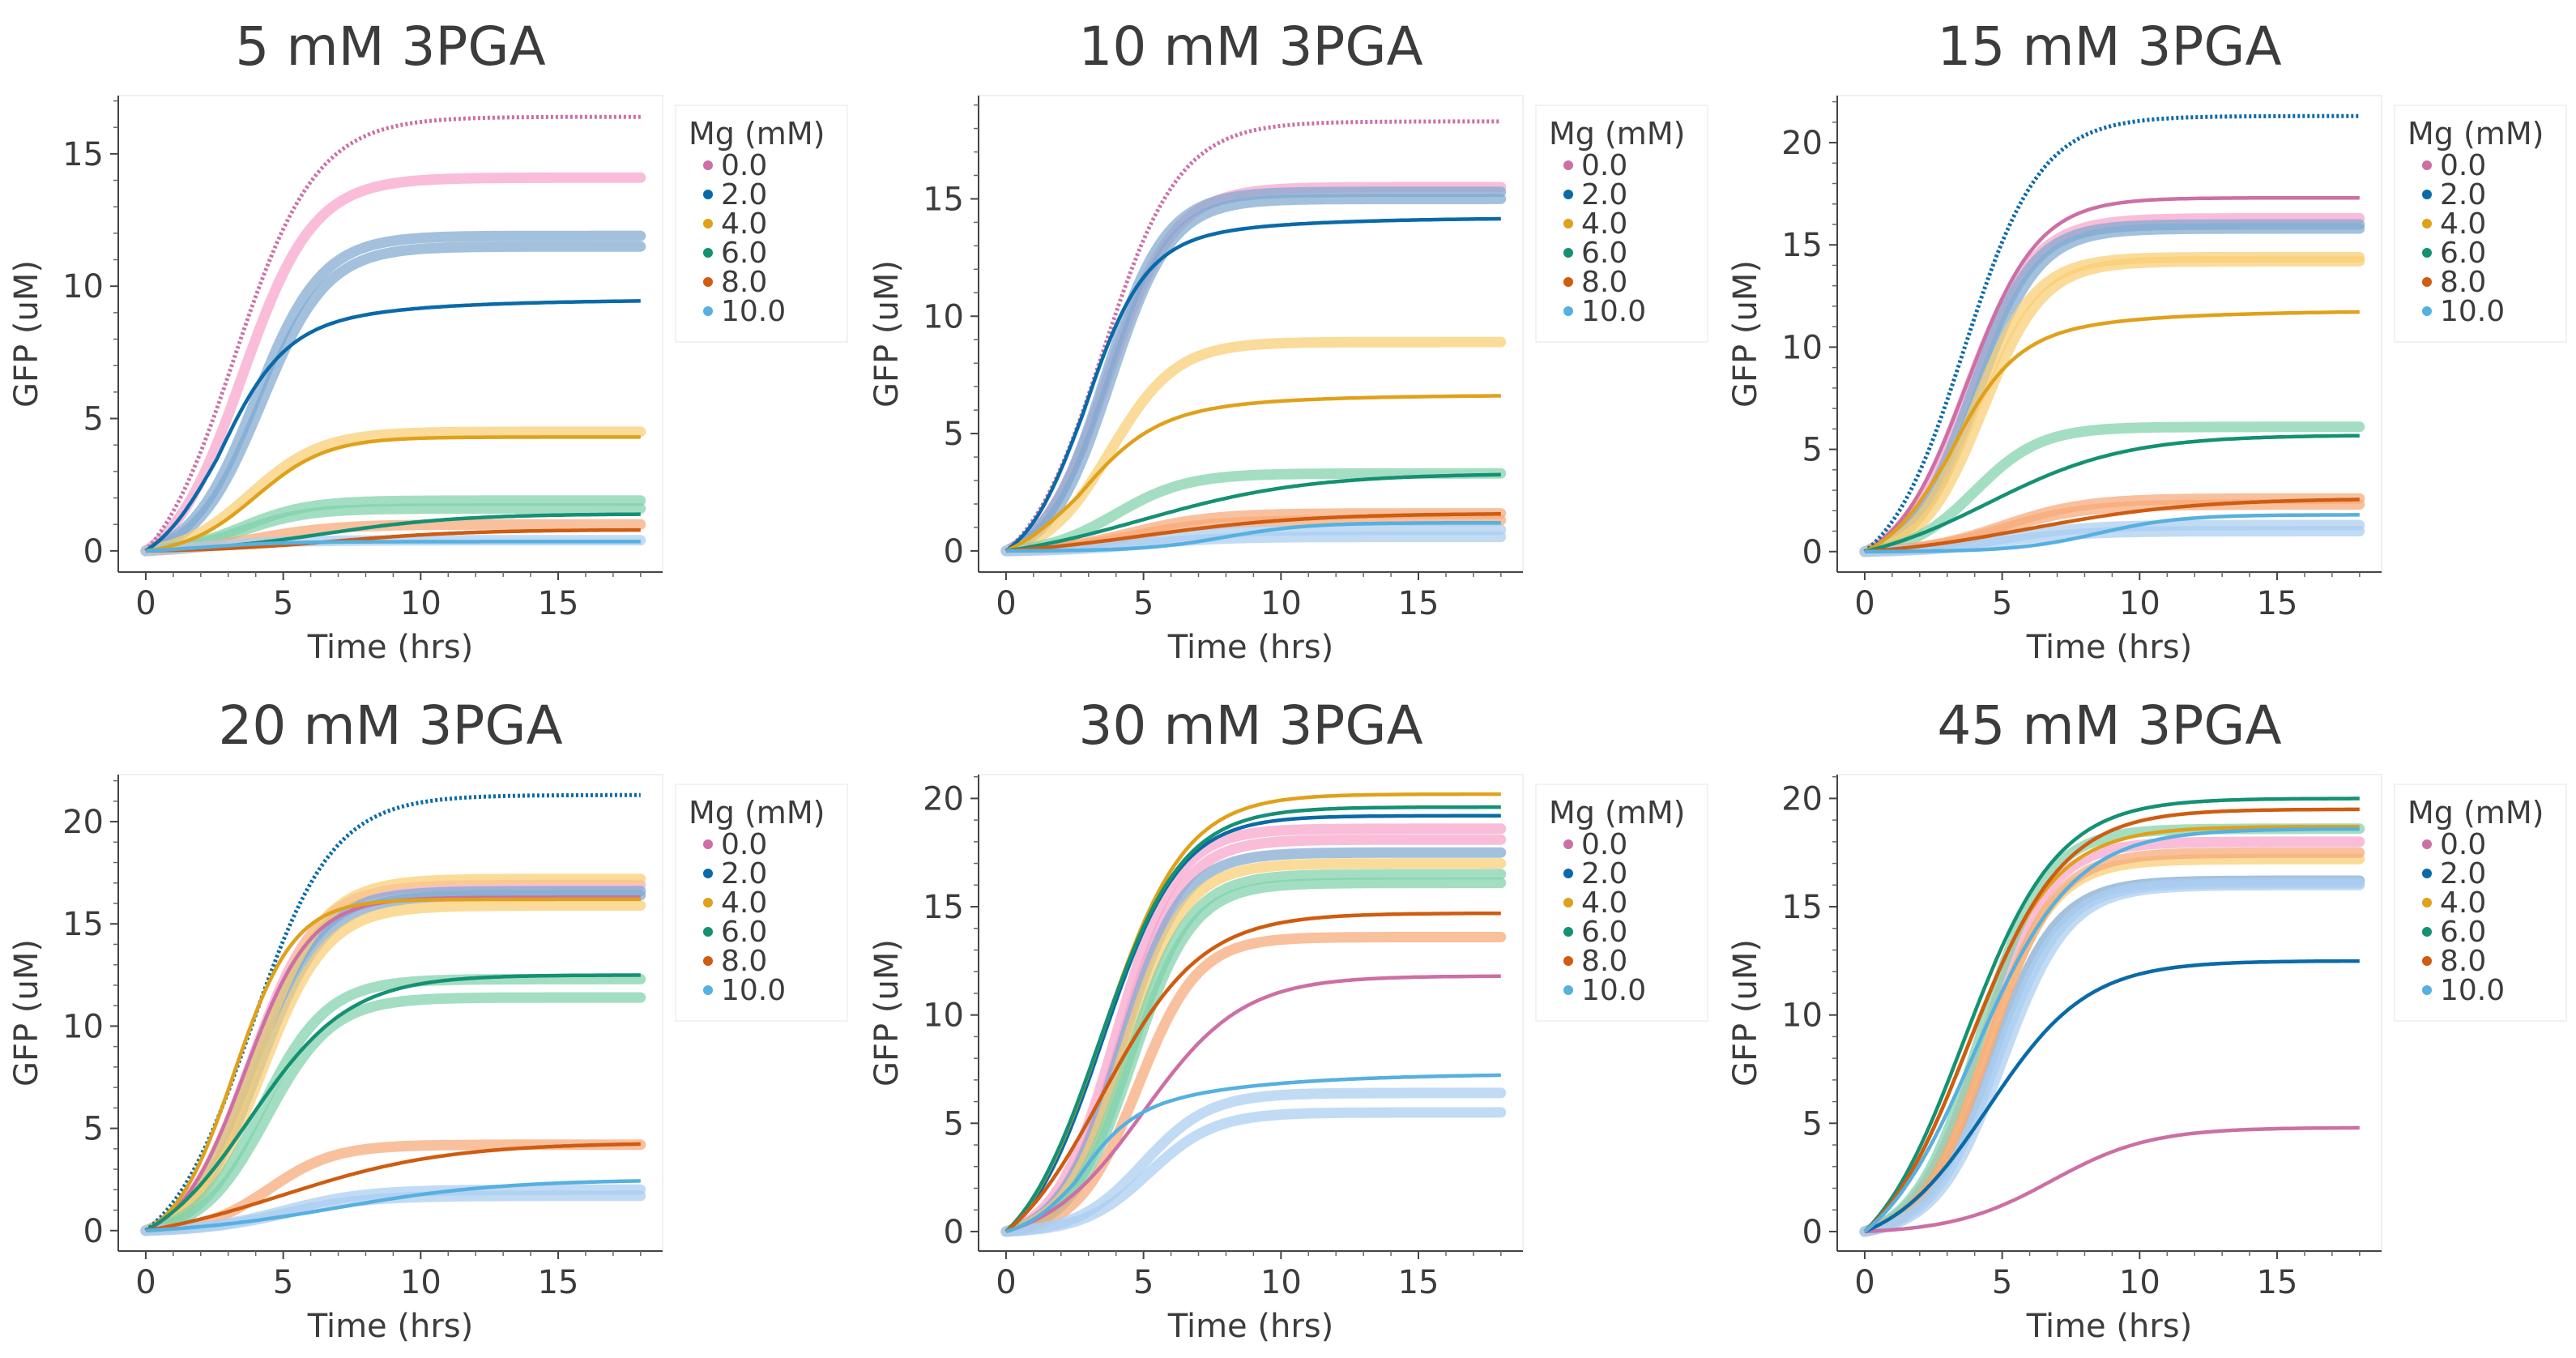 The height and width of the screenshot is (1358, 2576). Describe the element at coordinates (94, 551) in the screenshot. I see `y-tick-label: 0` at that location.